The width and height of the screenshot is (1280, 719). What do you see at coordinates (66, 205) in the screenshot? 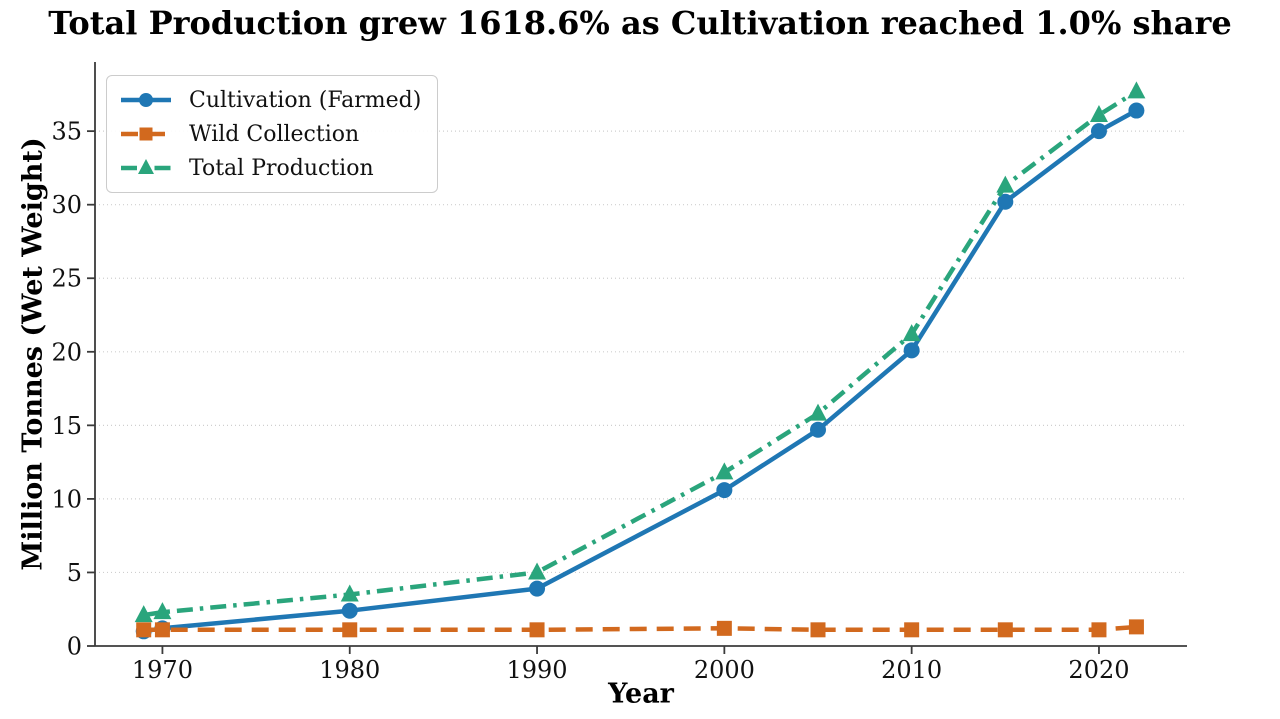
I see `y-tick-label: 30` at bounding box center [66, 205].